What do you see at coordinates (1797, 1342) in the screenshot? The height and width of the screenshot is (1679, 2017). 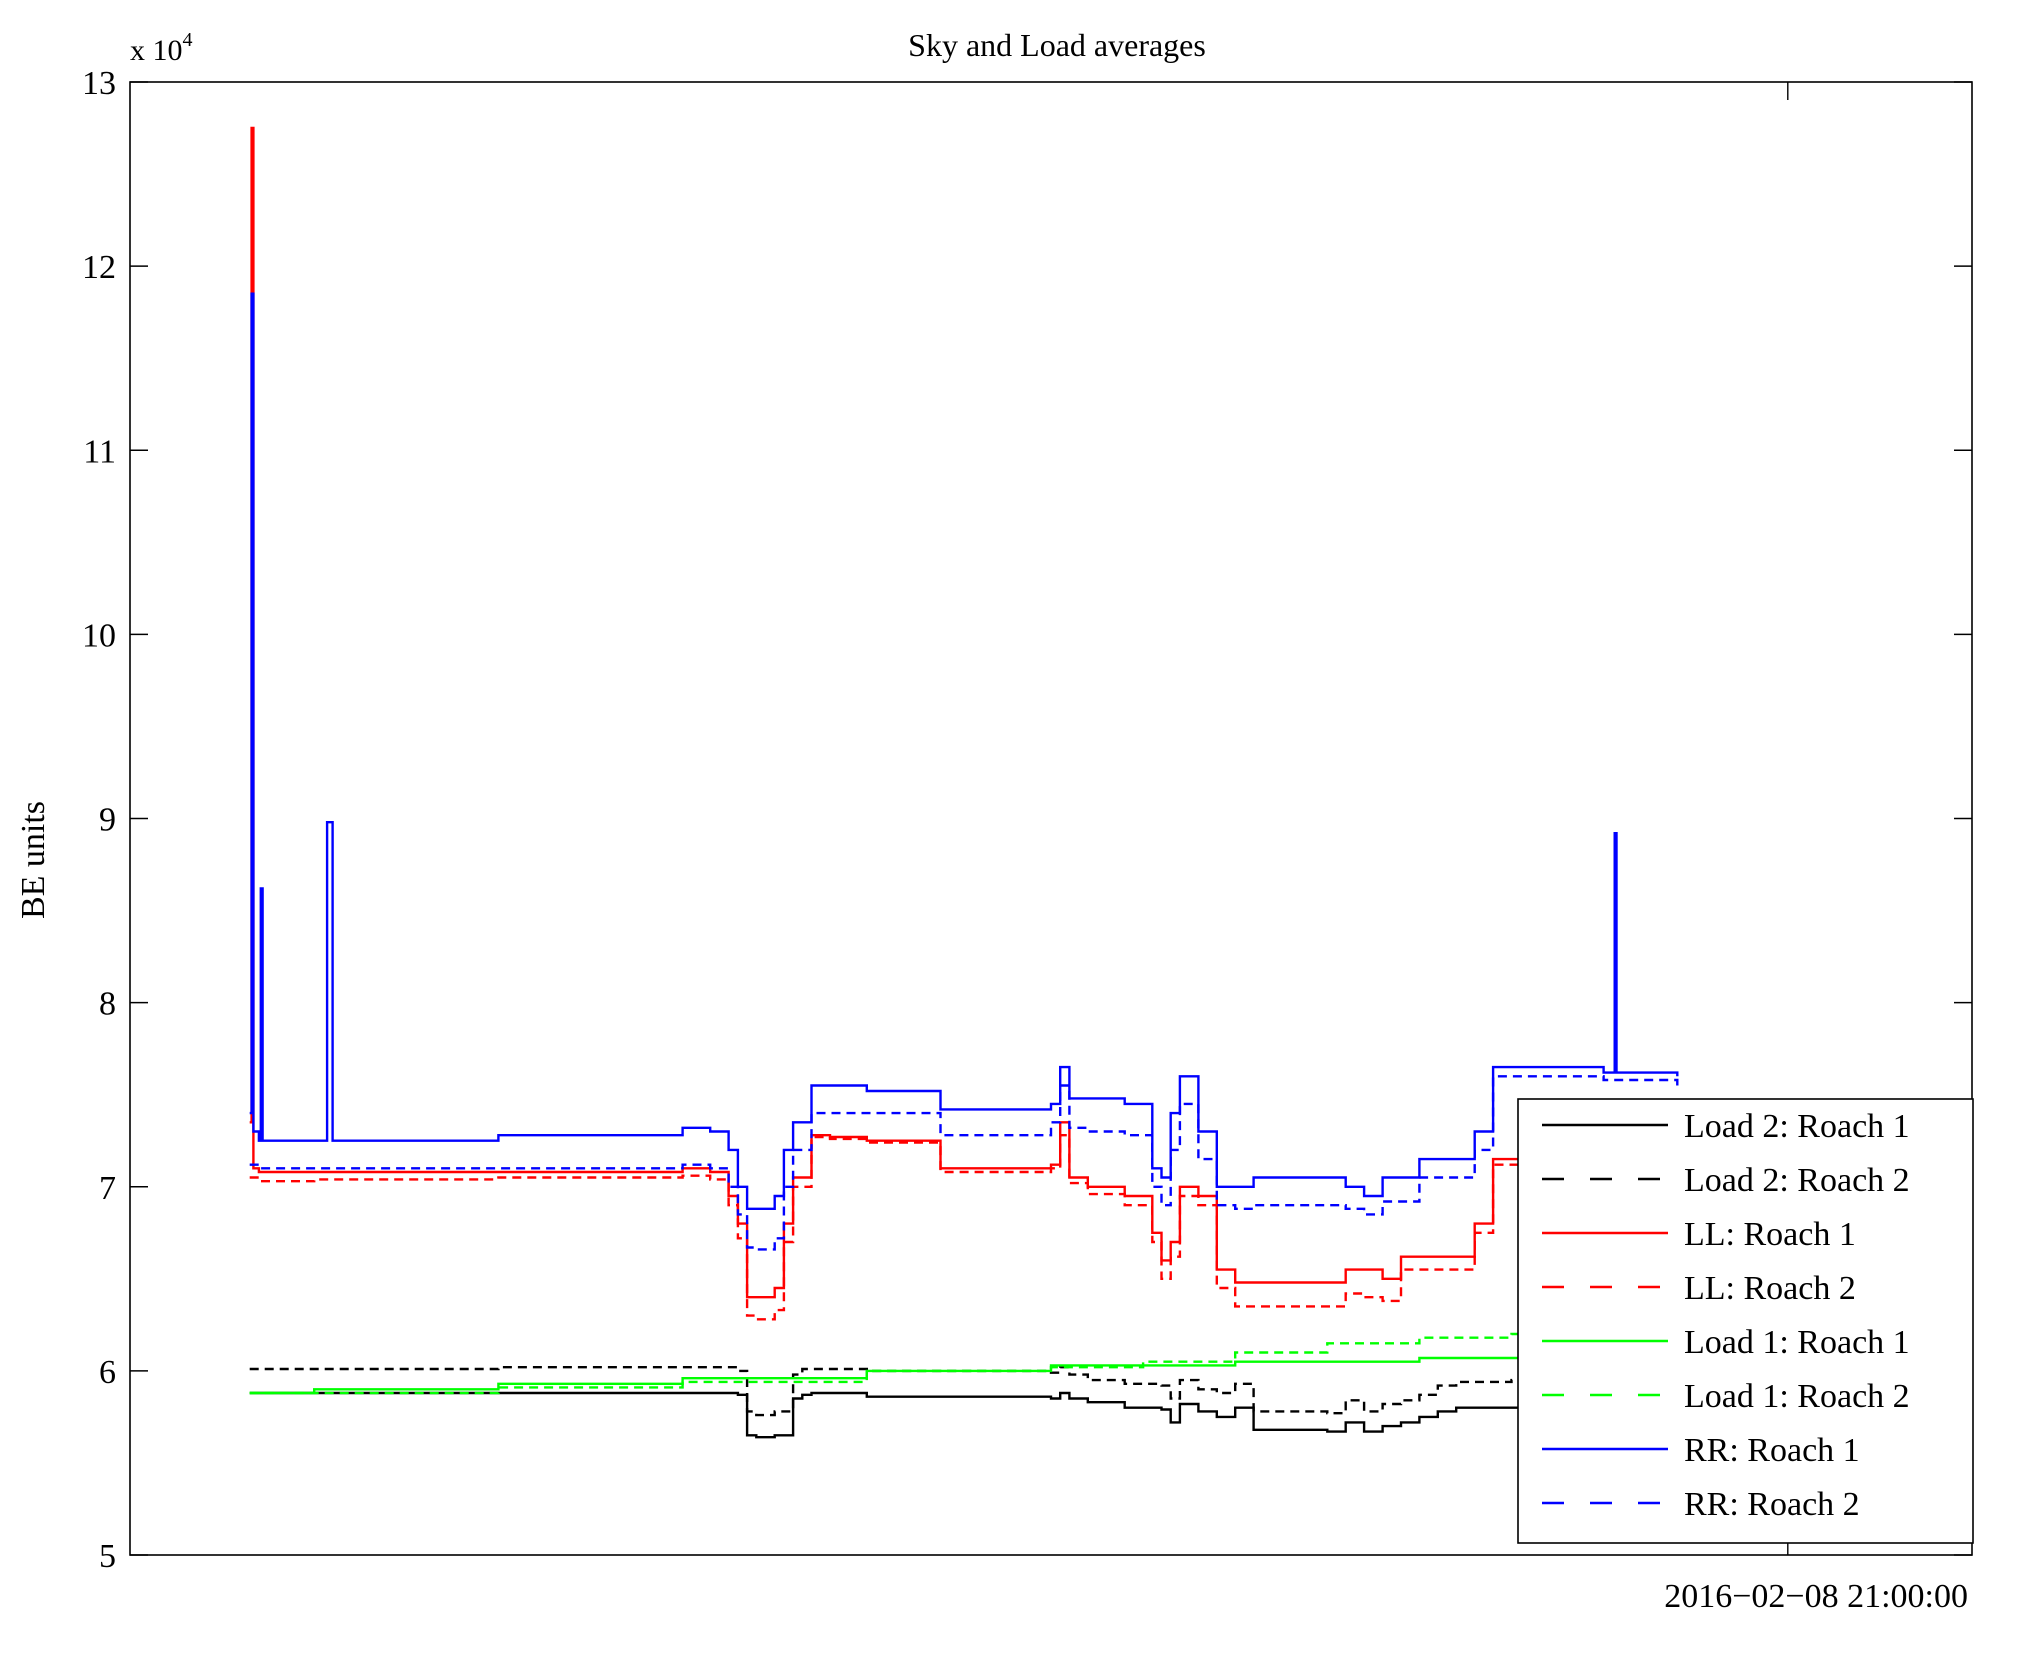 I see `legend-label: Load 1: Roach 1` at bounding box center [1797, 1342].